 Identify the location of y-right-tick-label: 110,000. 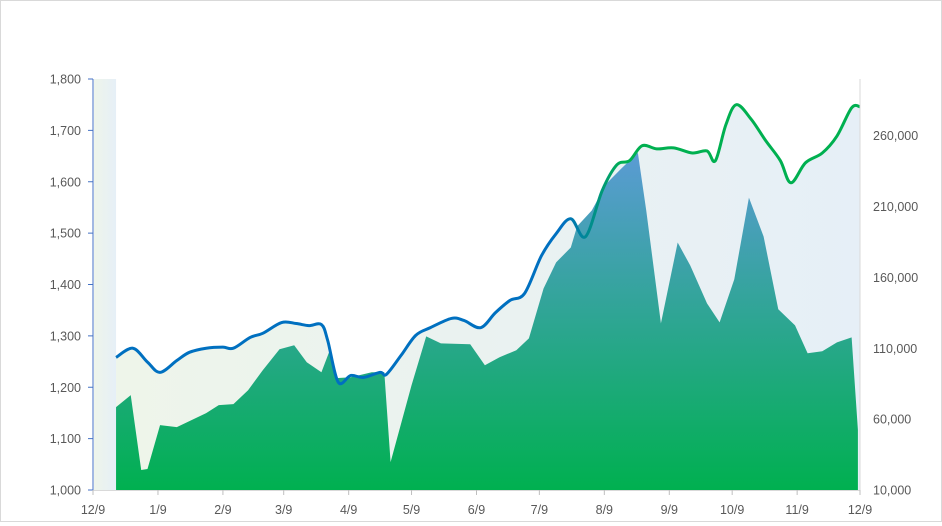
(895, 349).